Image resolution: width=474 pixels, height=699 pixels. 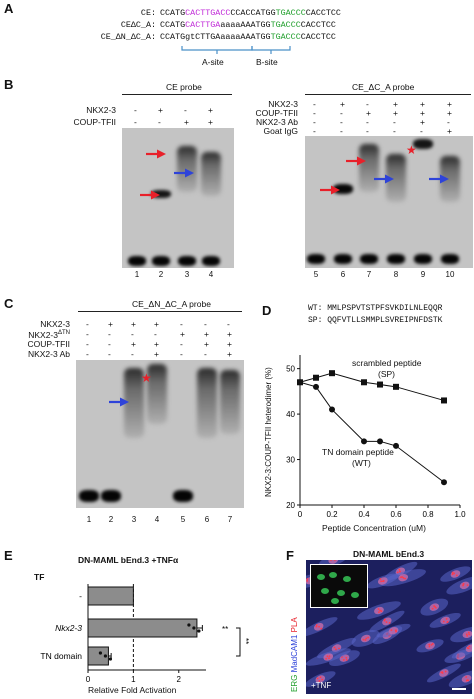 What do you see at coordinates (210, 122) in the screenshot?
I see `mark-r1-l3: +` at bounding box center [210, 122].